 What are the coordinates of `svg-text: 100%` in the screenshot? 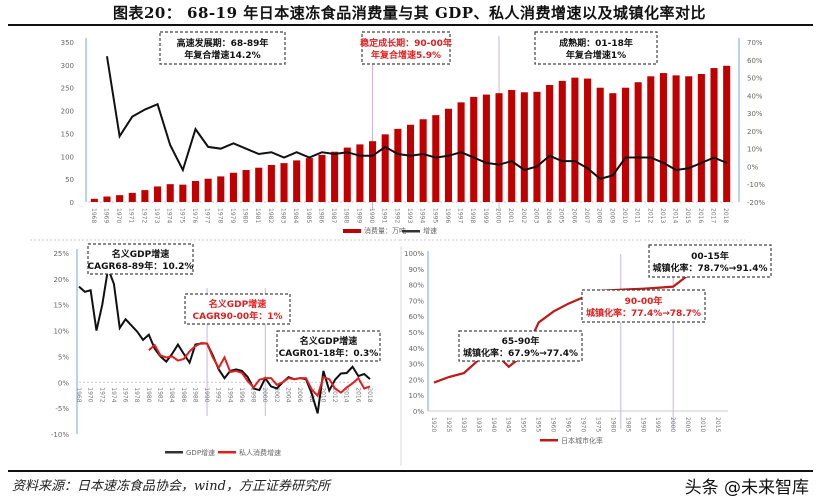 It's located at (414, 254).